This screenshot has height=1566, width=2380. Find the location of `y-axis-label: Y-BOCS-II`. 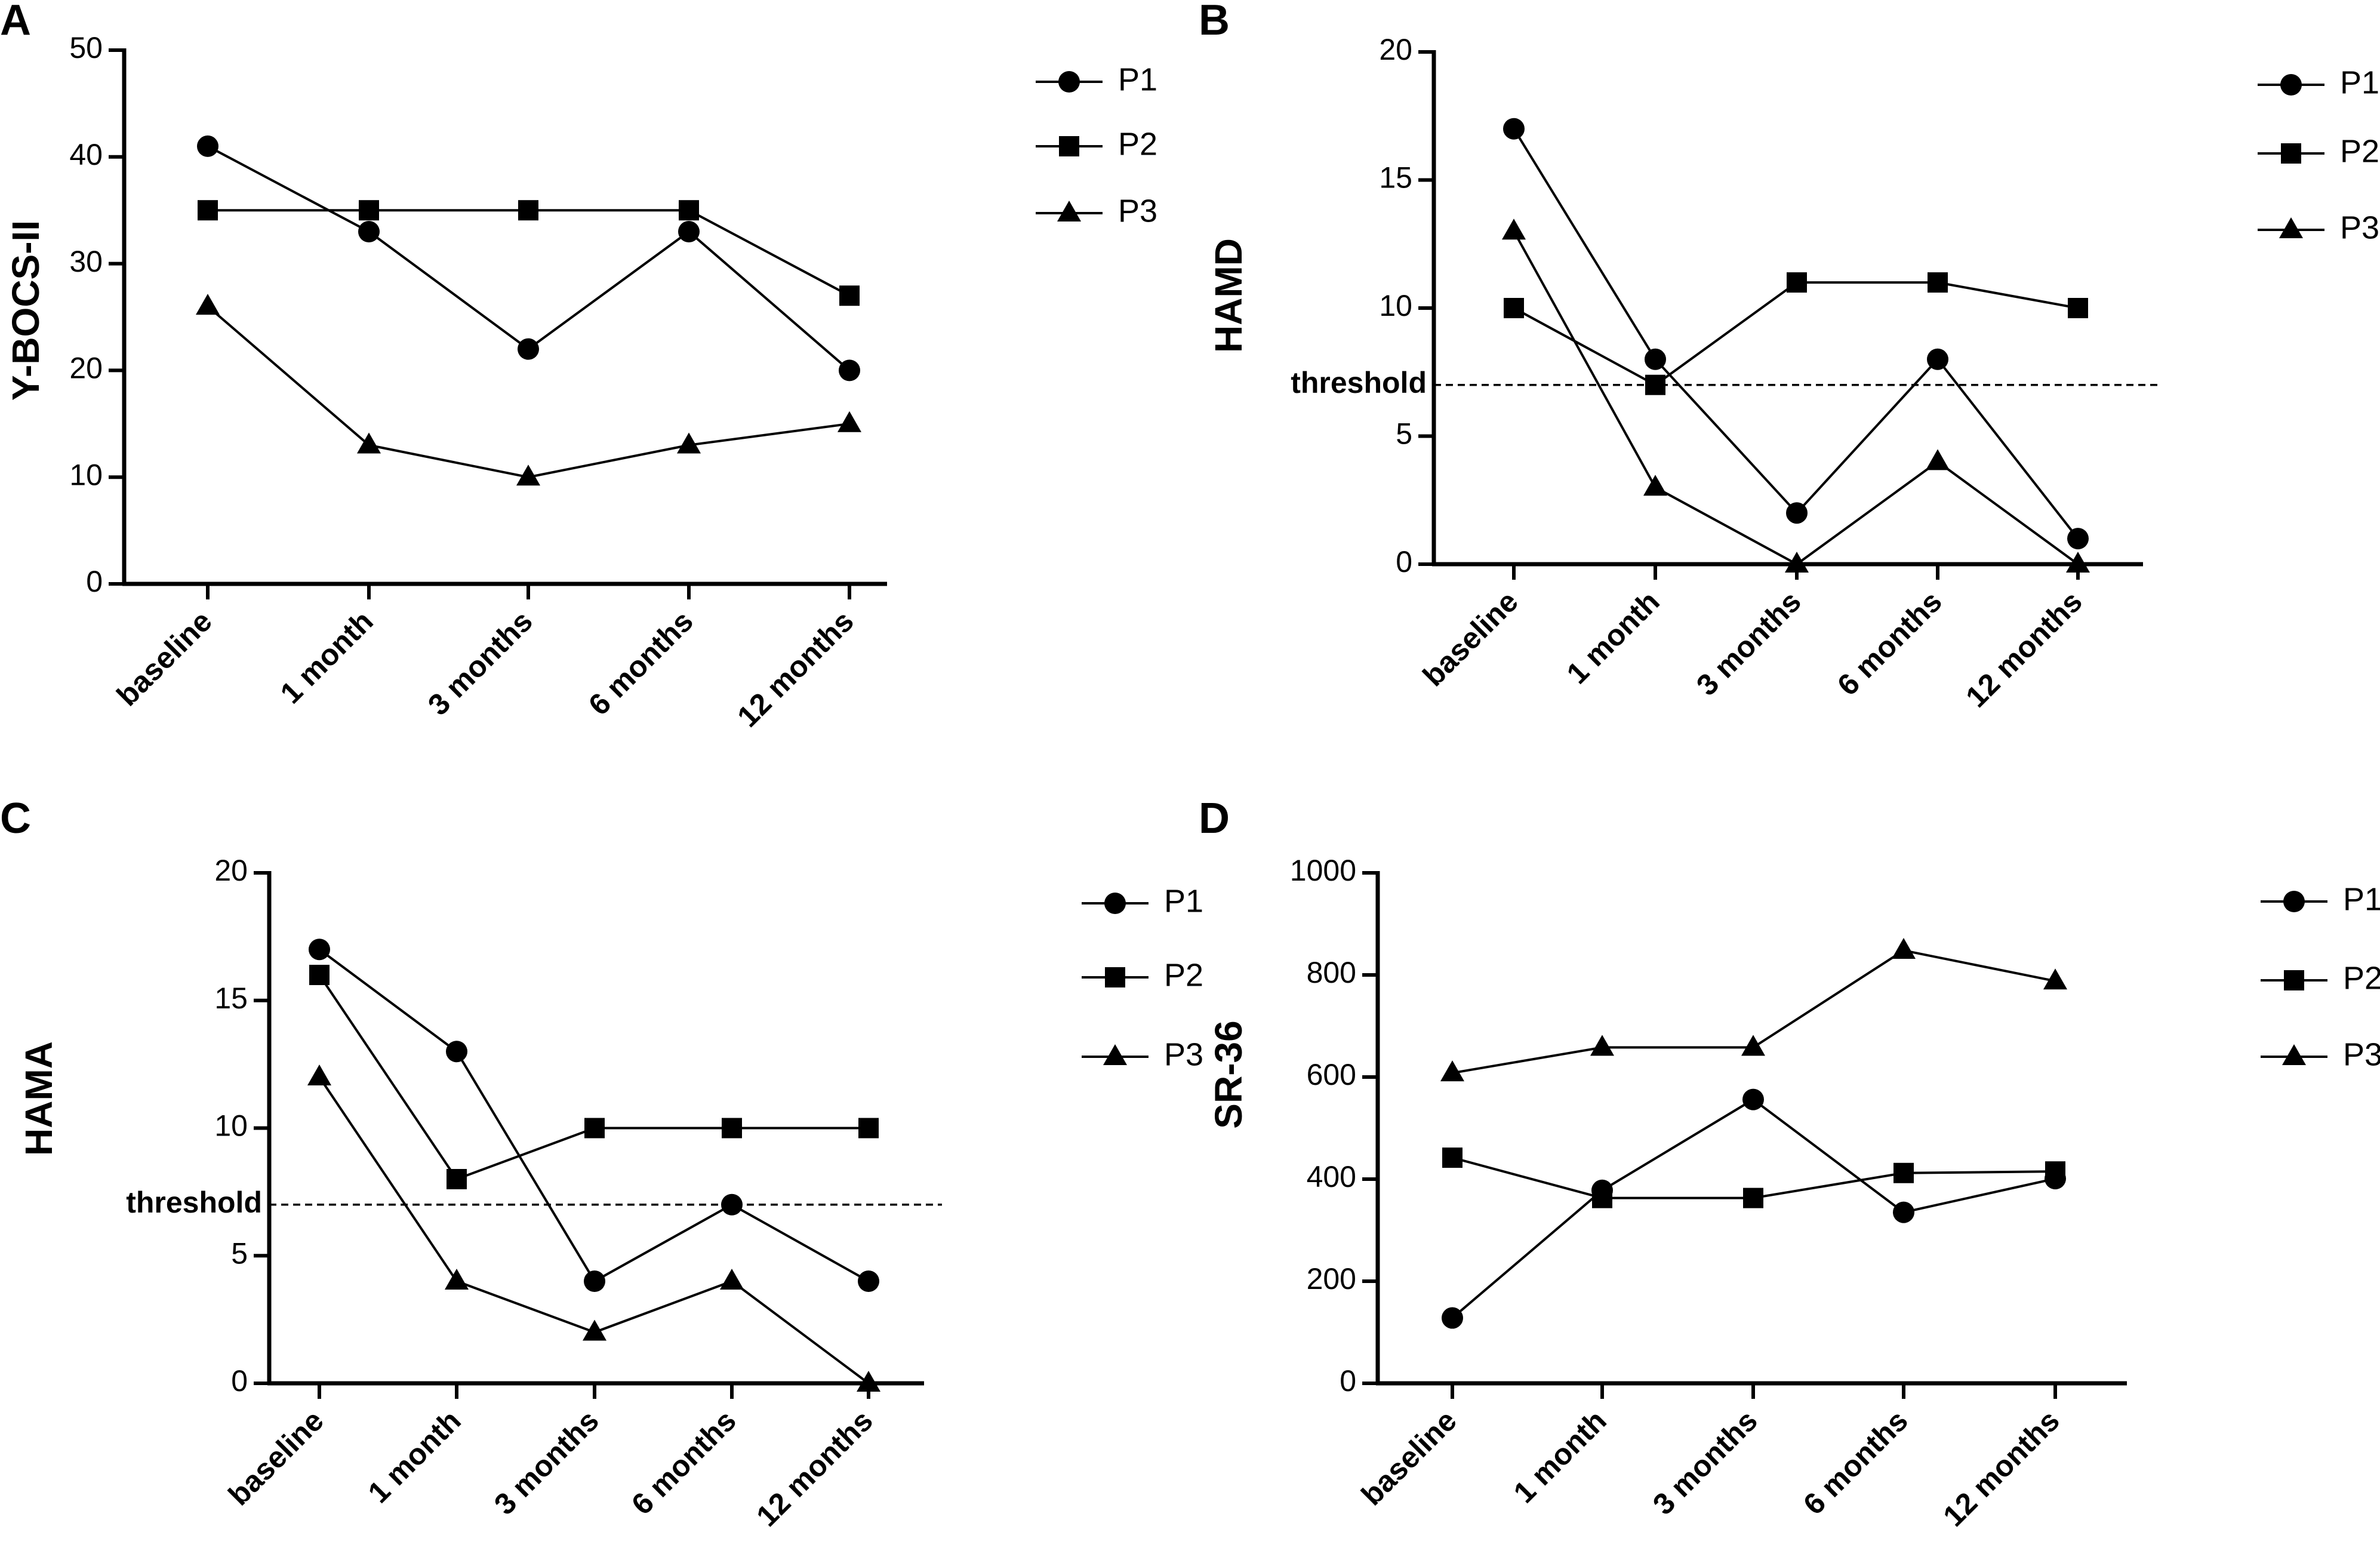

y-axis-label: Y-BOCS-II is located at coordinates (25, 310).